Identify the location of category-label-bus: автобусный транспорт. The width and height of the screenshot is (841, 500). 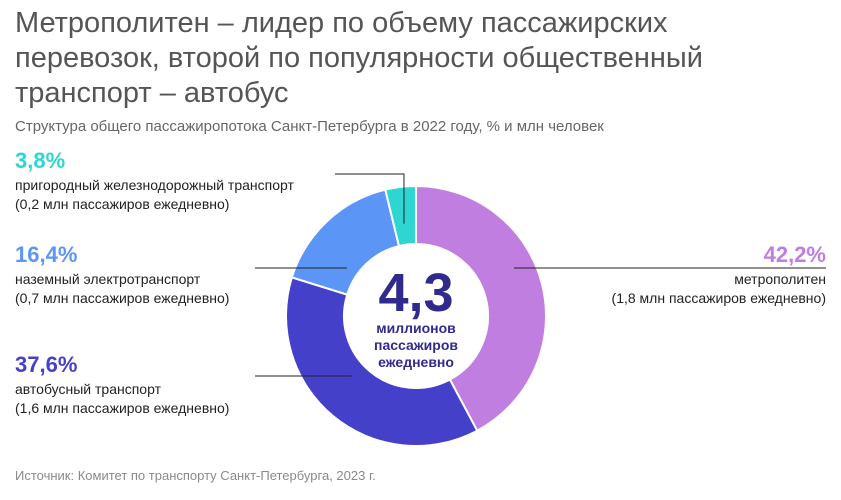
(88, 389).